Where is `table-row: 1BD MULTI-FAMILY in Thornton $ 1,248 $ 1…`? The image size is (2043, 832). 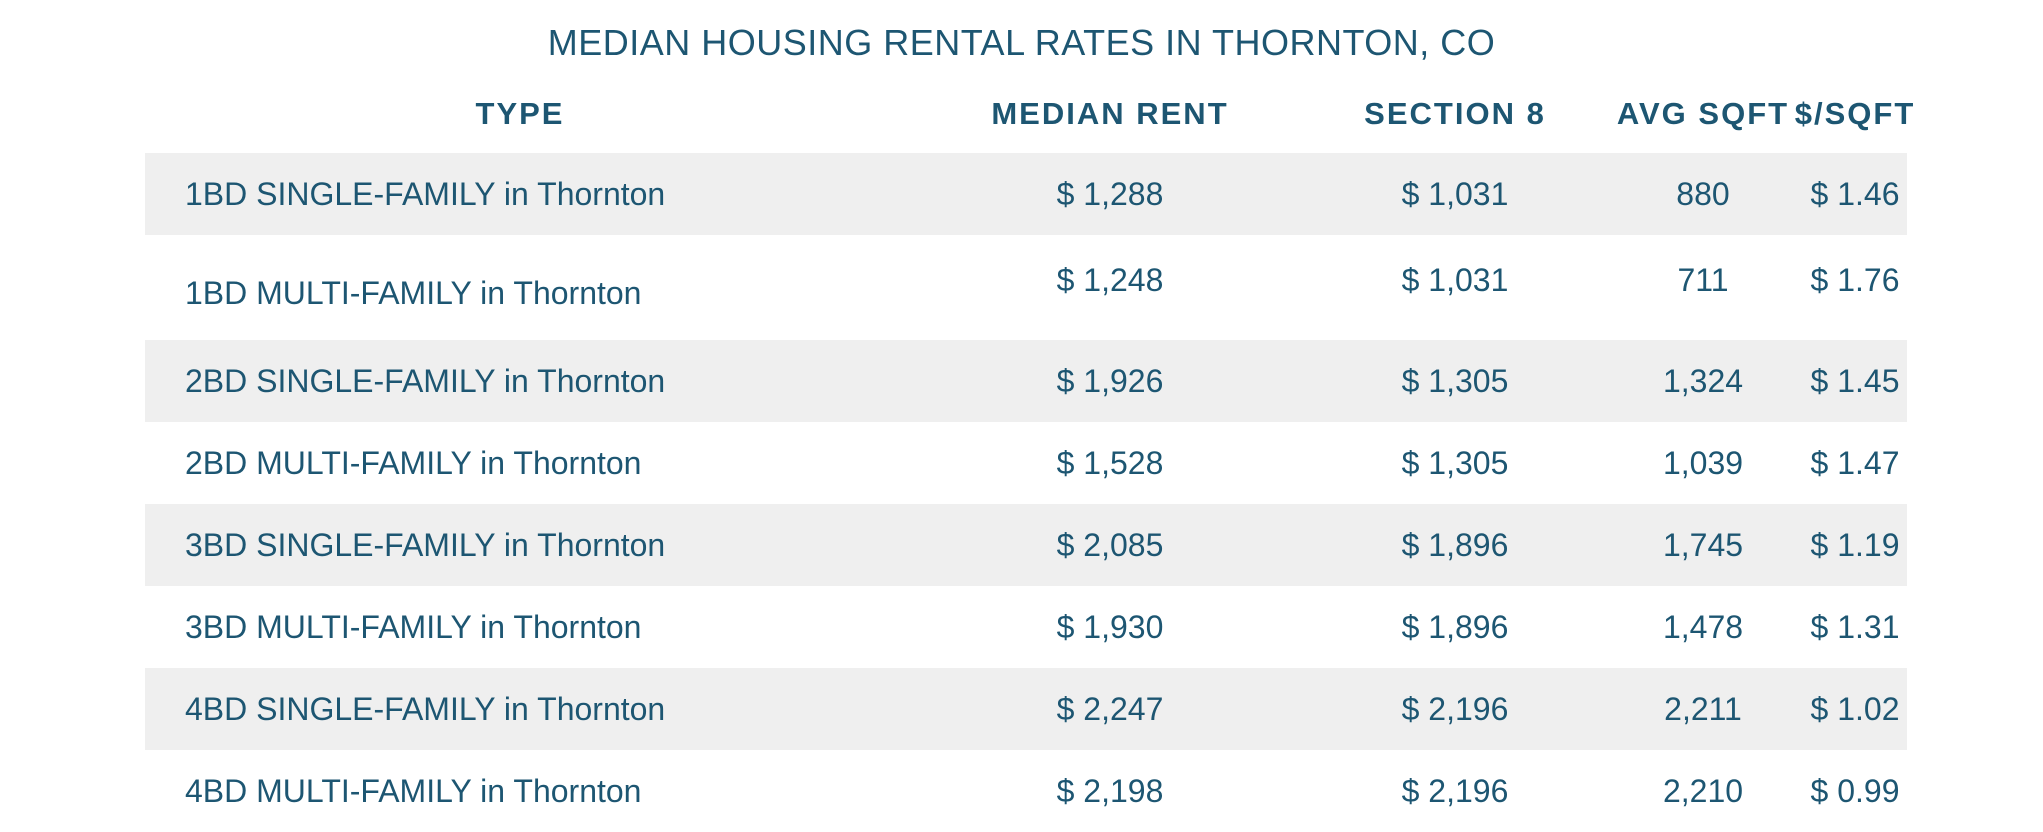
table-row: 1BD MULTI-FAMILY in Thornton $ 1,248 $ 1… is located at coordinates (1026, 287).